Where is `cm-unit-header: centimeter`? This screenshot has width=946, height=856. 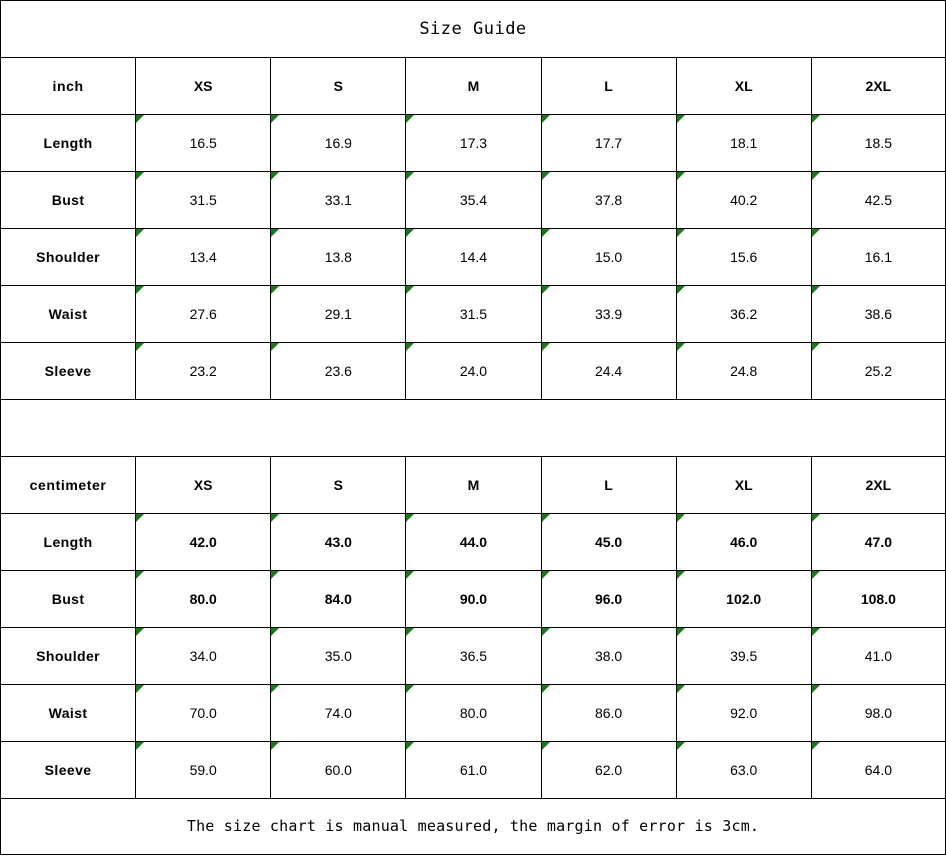
cm-unit-header: centimeter is located at coordinates (68, 485).